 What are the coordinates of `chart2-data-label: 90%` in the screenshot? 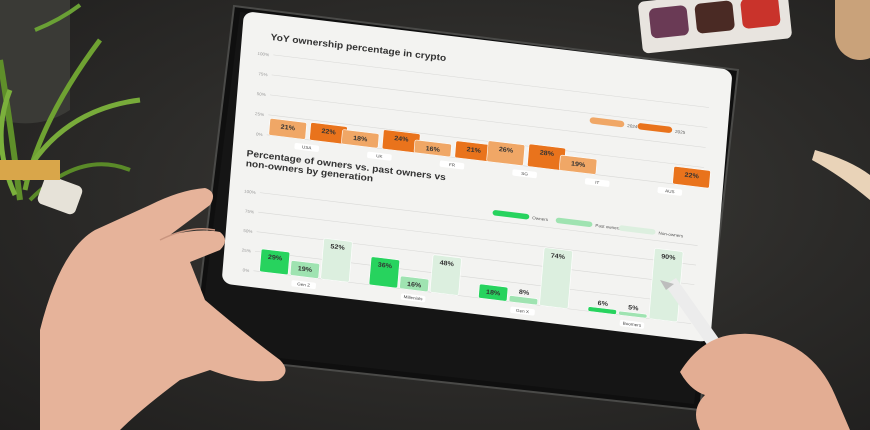 It's located at (668, 258).